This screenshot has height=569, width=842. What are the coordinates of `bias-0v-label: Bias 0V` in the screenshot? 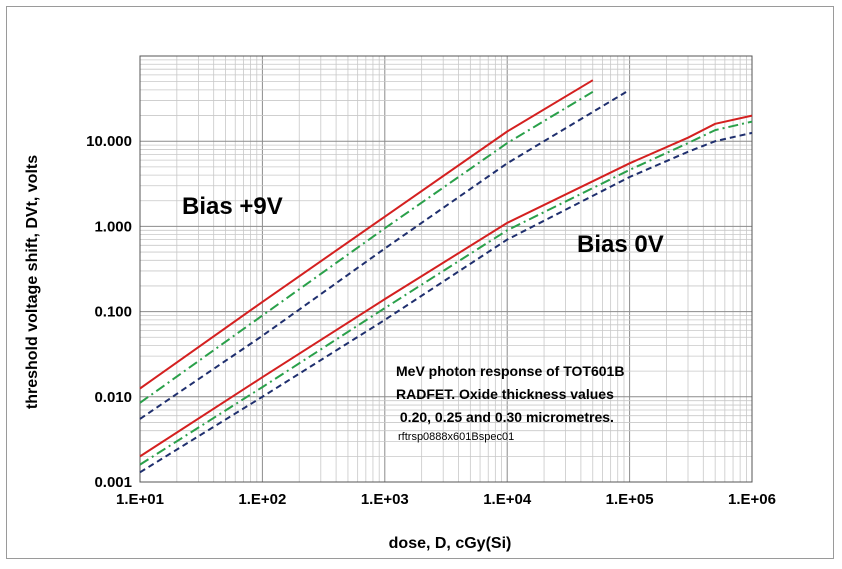 It's located at (620, 244).